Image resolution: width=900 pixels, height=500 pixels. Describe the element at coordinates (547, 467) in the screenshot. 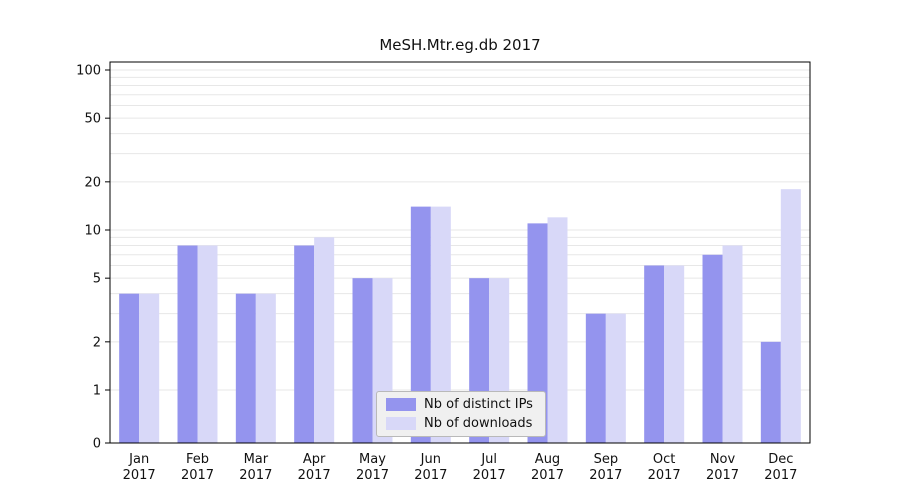

I see `x-tick-label: Aug 2017` at that location.